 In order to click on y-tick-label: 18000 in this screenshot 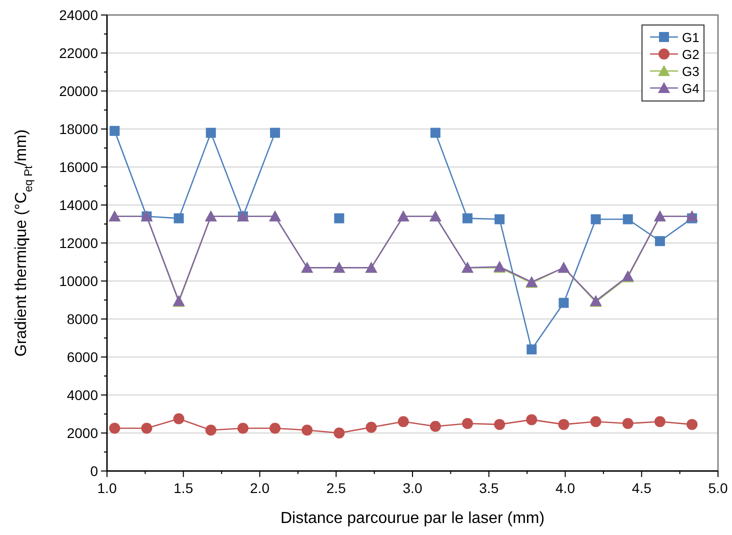, I will do `click(78, 129)`.